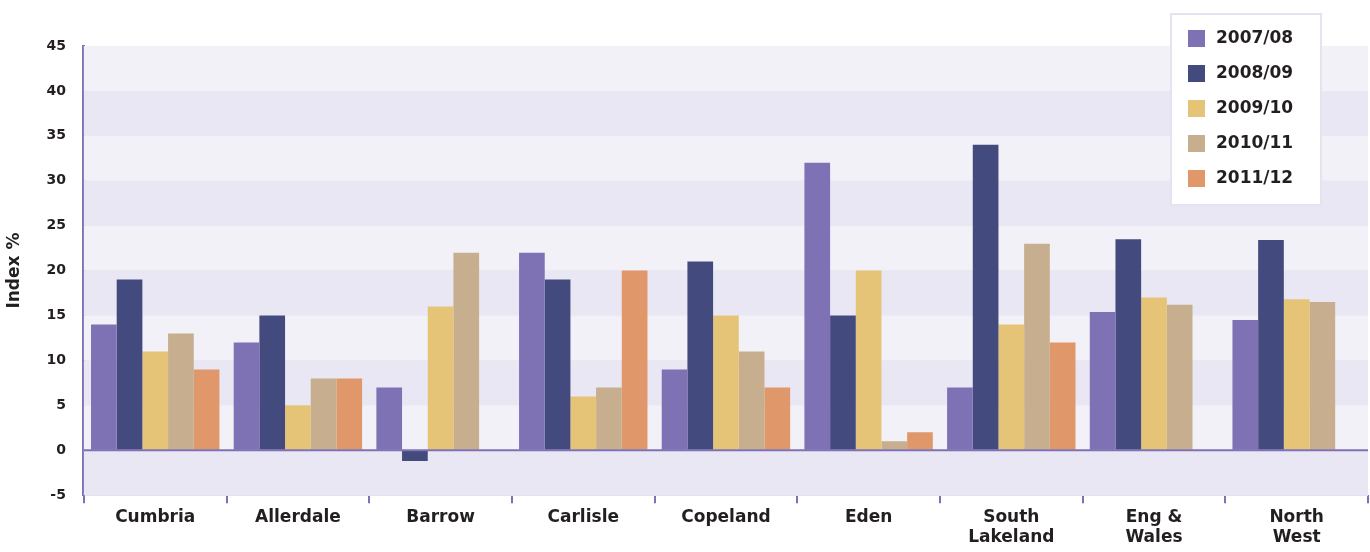  What do you see at coordinates (61, 404) in the screenshot?
I see `y-tick-label: 5` at bounding box center [61, 404].